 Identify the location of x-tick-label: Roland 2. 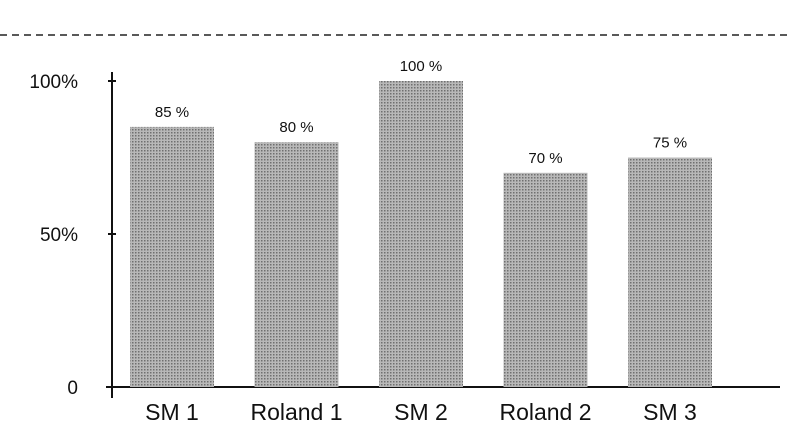
(545, 412).